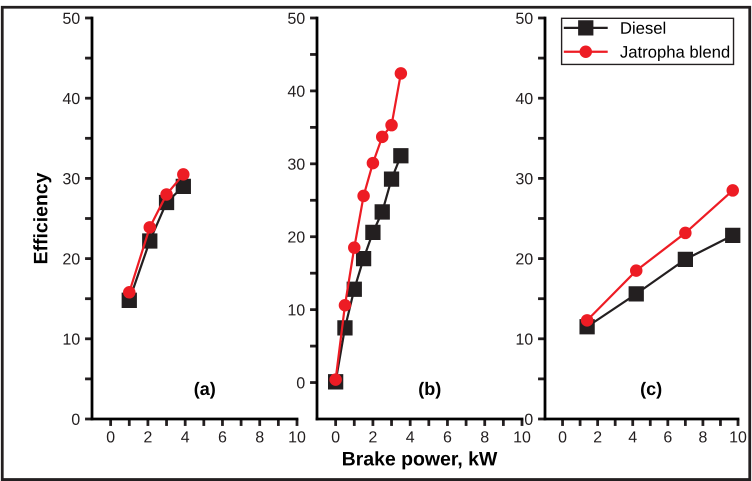  Describe the element at coordinates (651, 390) in the screenshot. I see `annotation: (c)` at that location.